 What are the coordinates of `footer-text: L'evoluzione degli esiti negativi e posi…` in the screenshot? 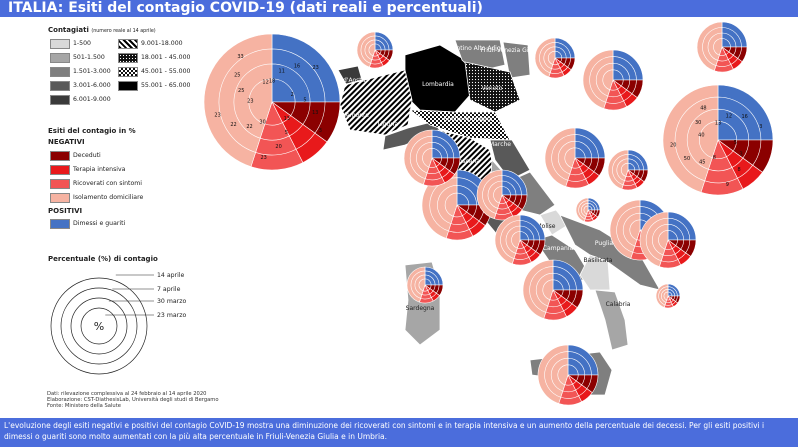 It's located at (384, 431).